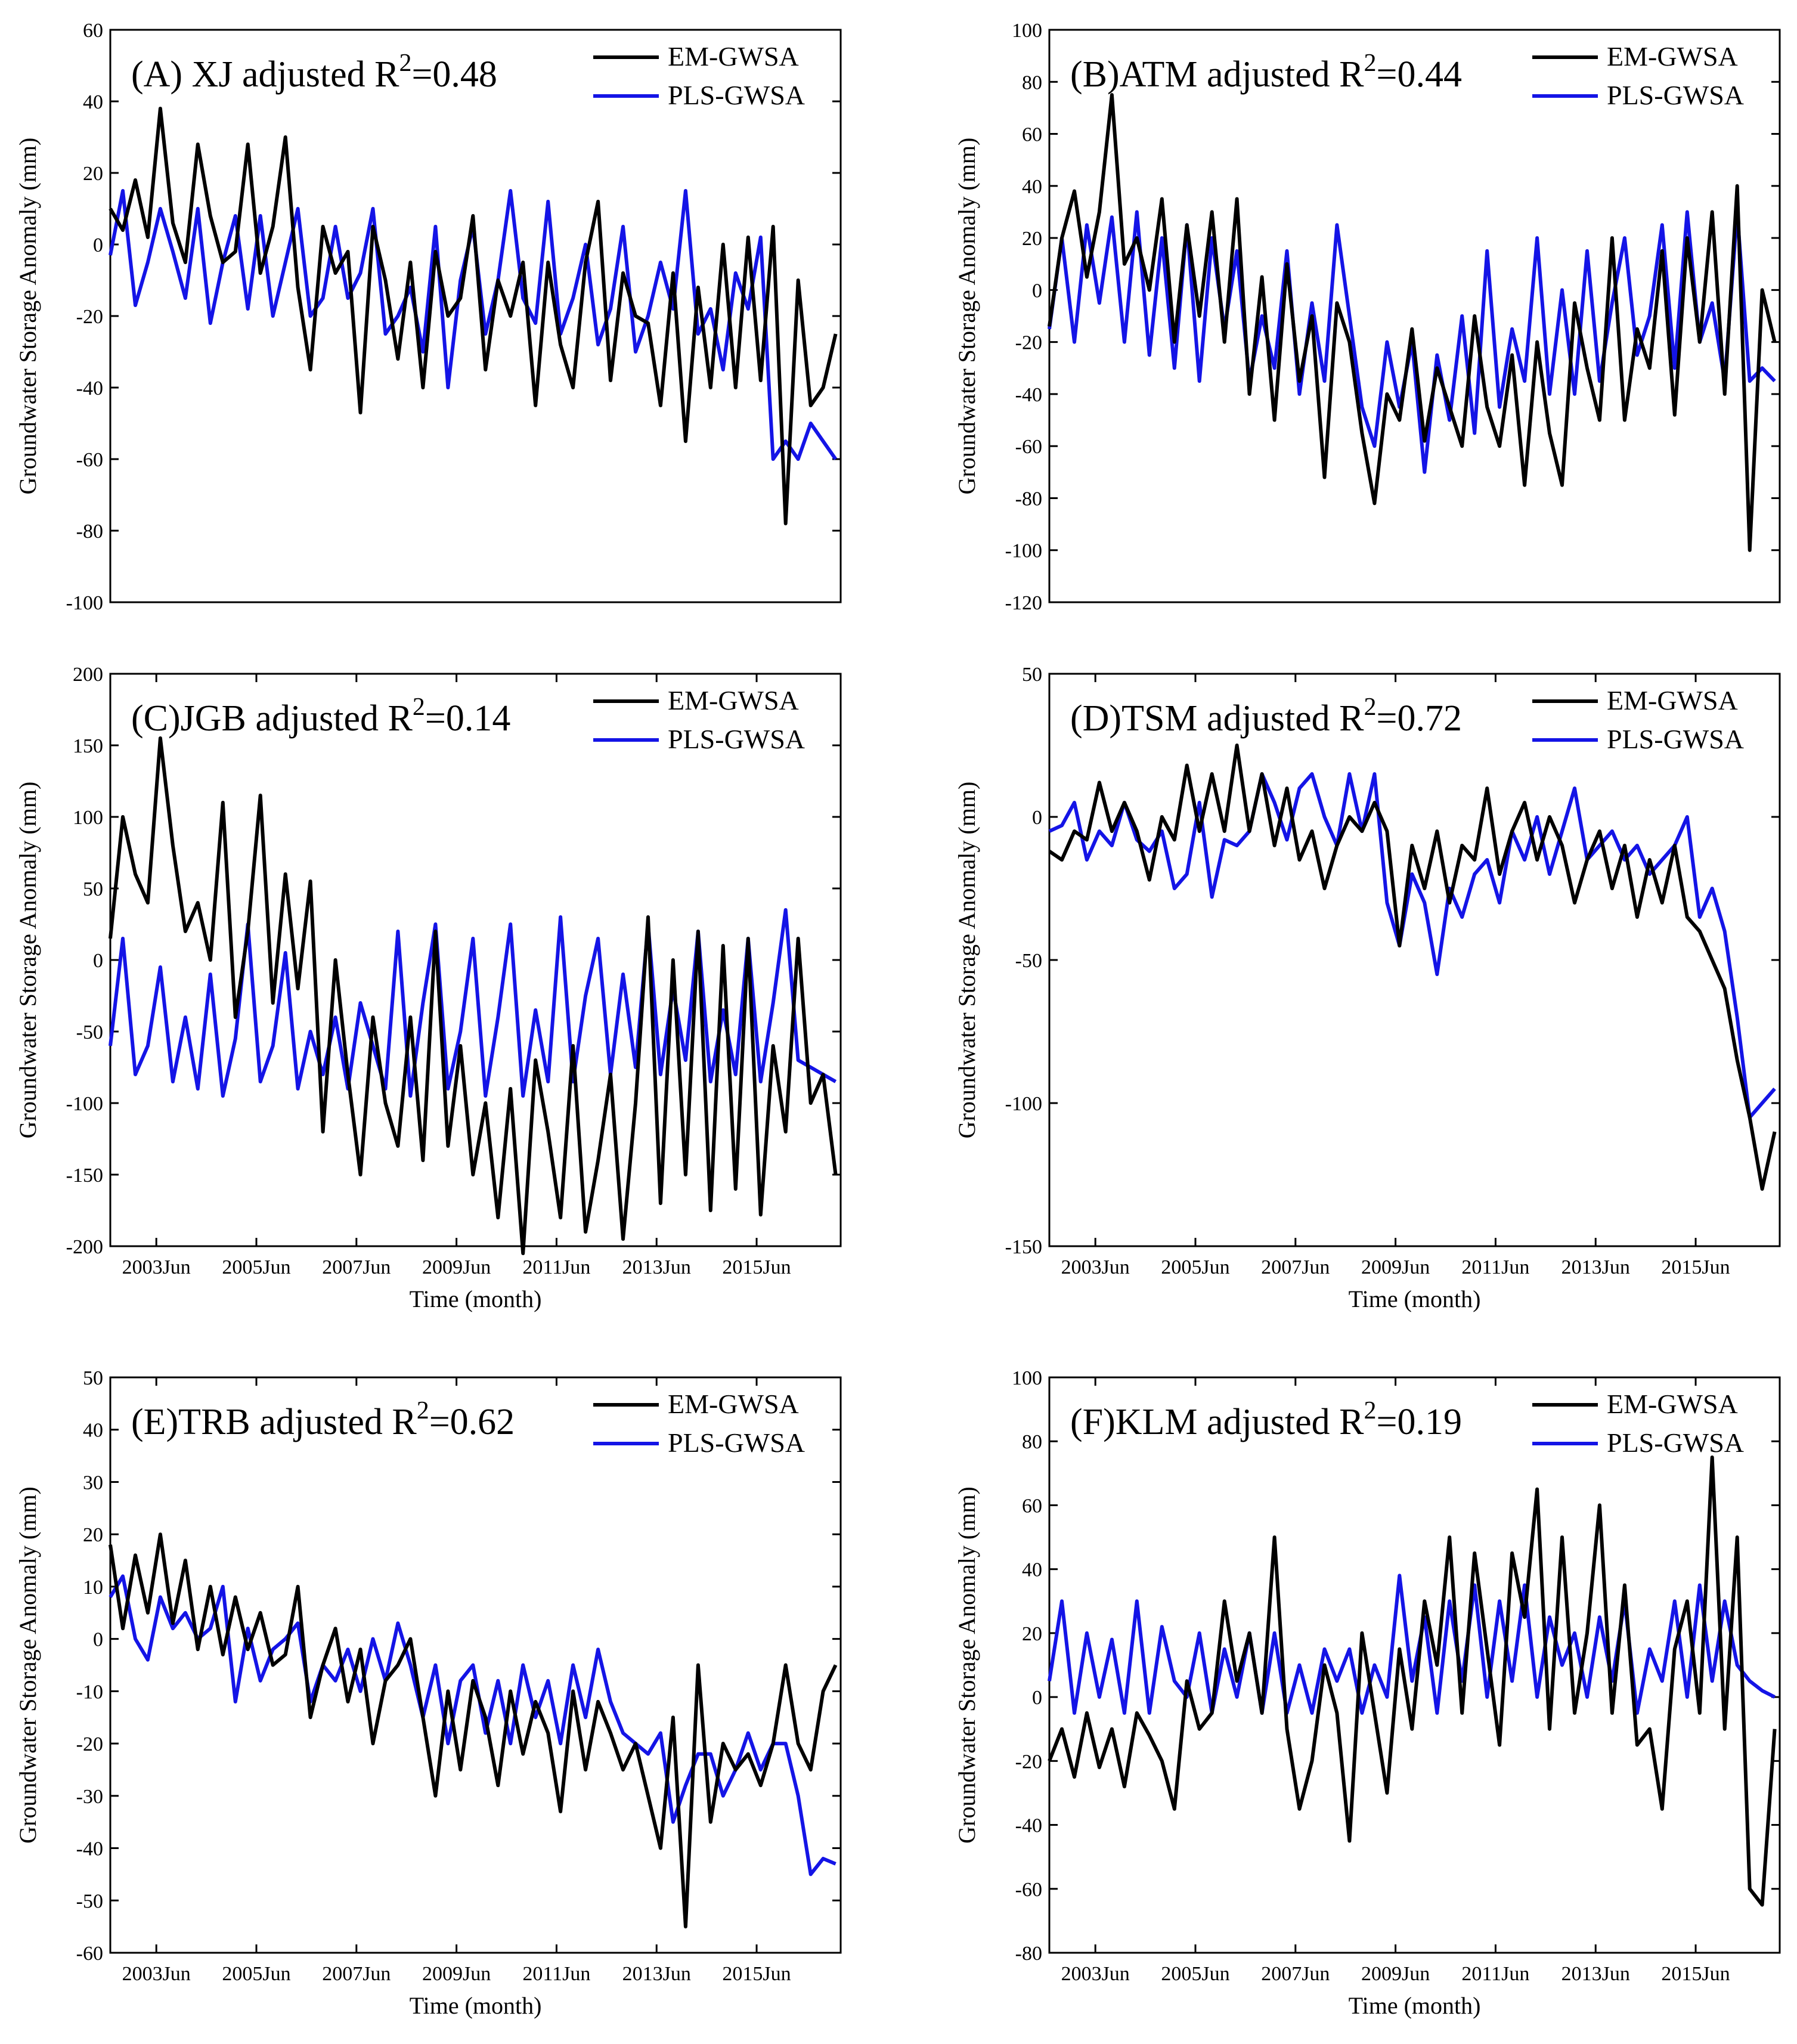 The height and width of the screenshot is (2044, 1797). What do you see at coordinates (265, 74) in the screenshot?
I see `panel-title-main: (A) XJ adjusted R` at bounding box center [265, 74].